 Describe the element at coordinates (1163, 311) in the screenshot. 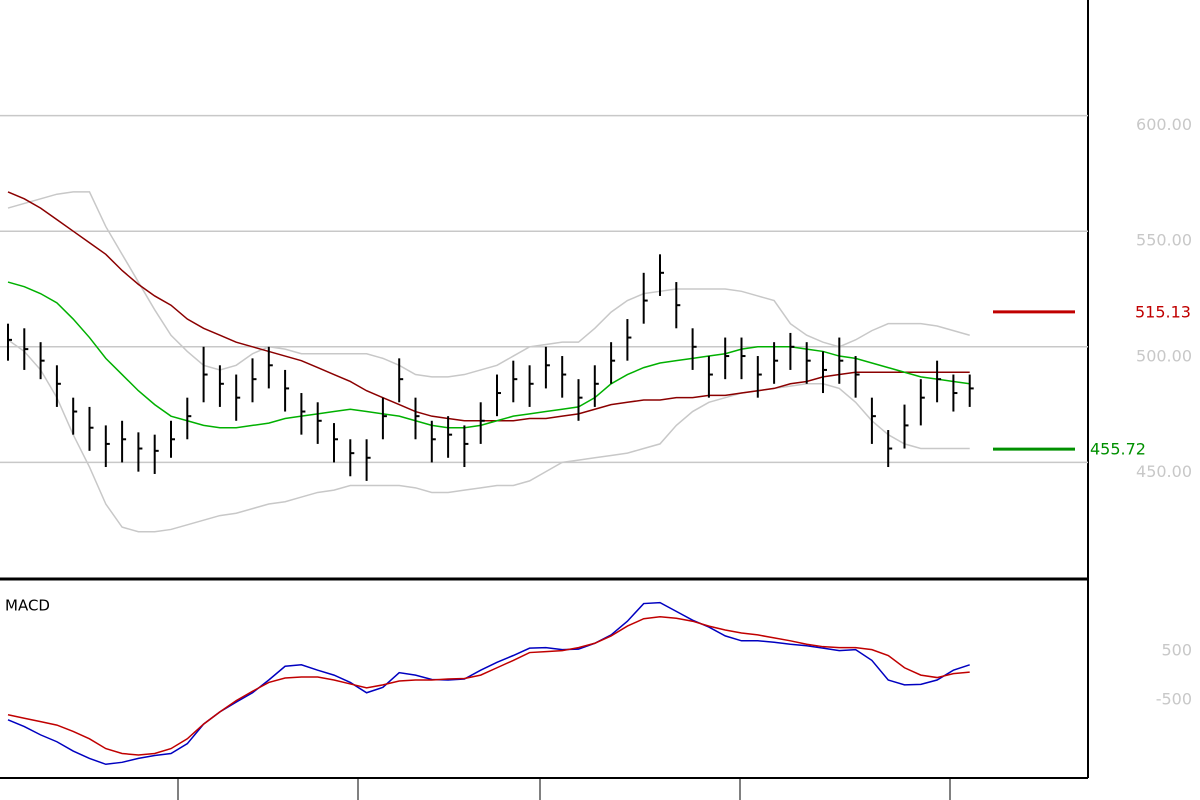

I see `price-marker-label: 515.13` at that location.